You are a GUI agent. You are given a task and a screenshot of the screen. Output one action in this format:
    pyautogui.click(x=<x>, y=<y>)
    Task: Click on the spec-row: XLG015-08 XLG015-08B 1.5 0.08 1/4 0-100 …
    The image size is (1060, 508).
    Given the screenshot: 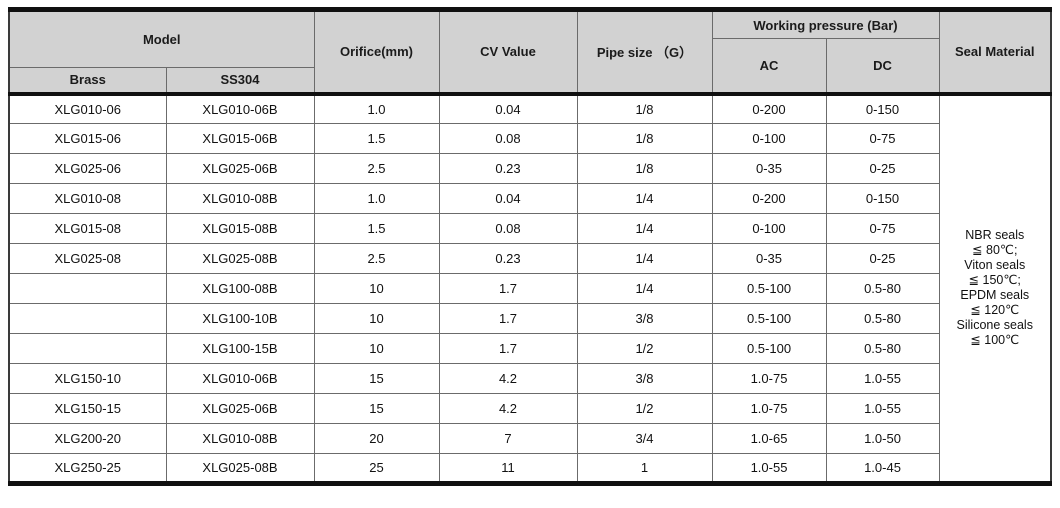 What is the action you would take?
    pyautogui.click(x=529, y=228)
    